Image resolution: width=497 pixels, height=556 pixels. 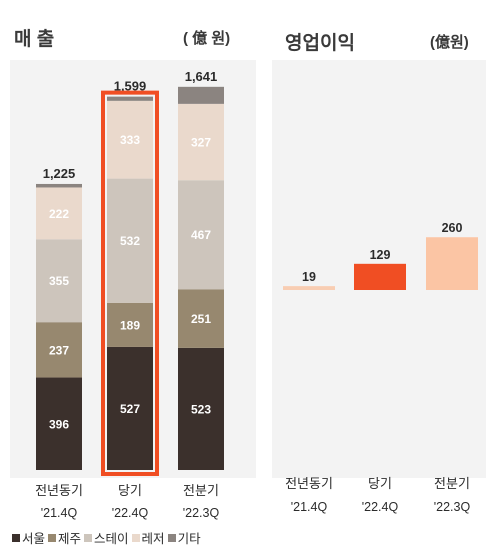 I want to click on revenue-category-period: '22.3Q, so click(x=201, y=513).